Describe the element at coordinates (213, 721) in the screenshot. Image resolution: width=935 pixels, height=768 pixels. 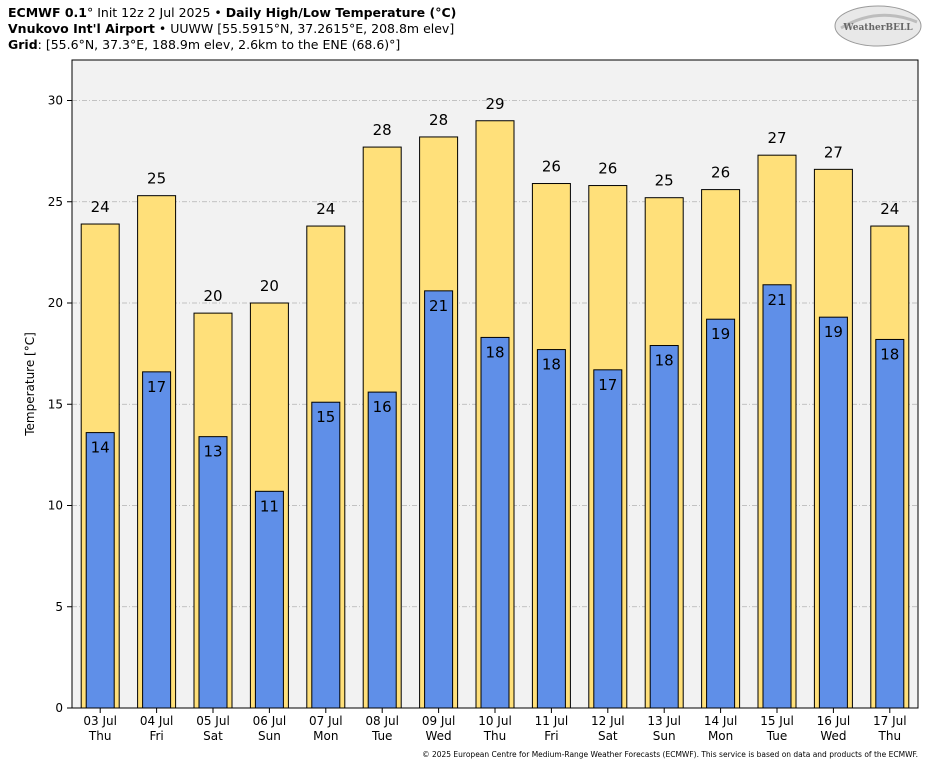
I see `x-tick-label-date: 05 Jul` at that location.